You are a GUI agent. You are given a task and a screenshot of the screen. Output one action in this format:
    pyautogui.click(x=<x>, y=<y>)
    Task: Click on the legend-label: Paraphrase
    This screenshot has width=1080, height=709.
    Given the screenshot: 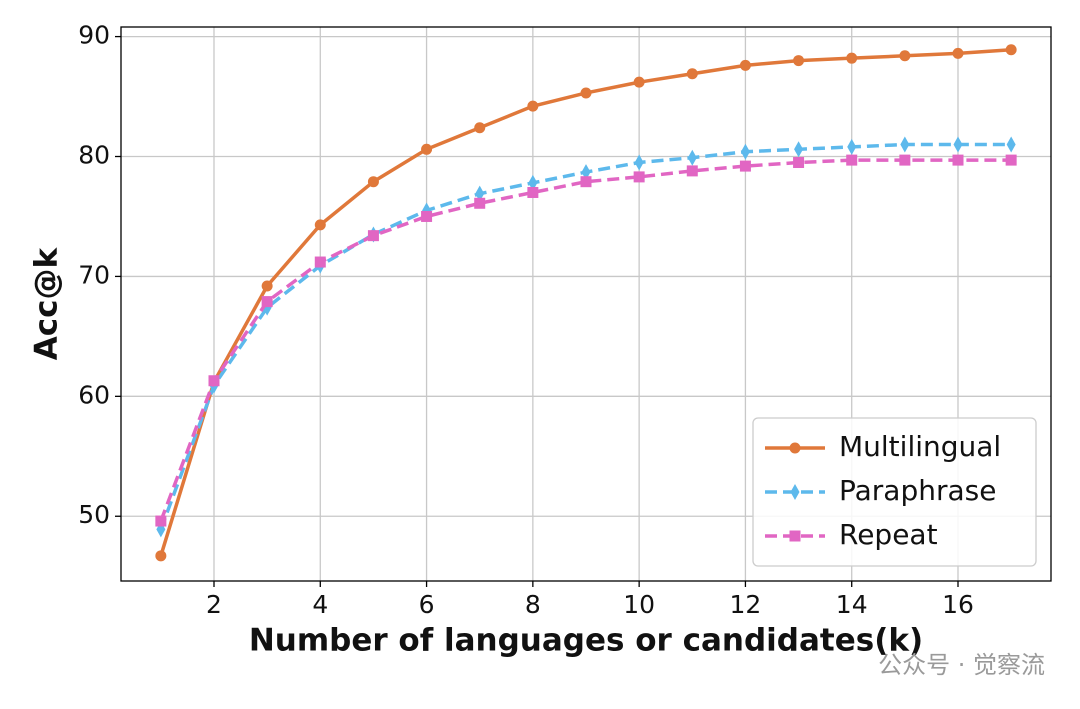 What is the action you would take?
    pyautogui.click(x=917, y=490)
    